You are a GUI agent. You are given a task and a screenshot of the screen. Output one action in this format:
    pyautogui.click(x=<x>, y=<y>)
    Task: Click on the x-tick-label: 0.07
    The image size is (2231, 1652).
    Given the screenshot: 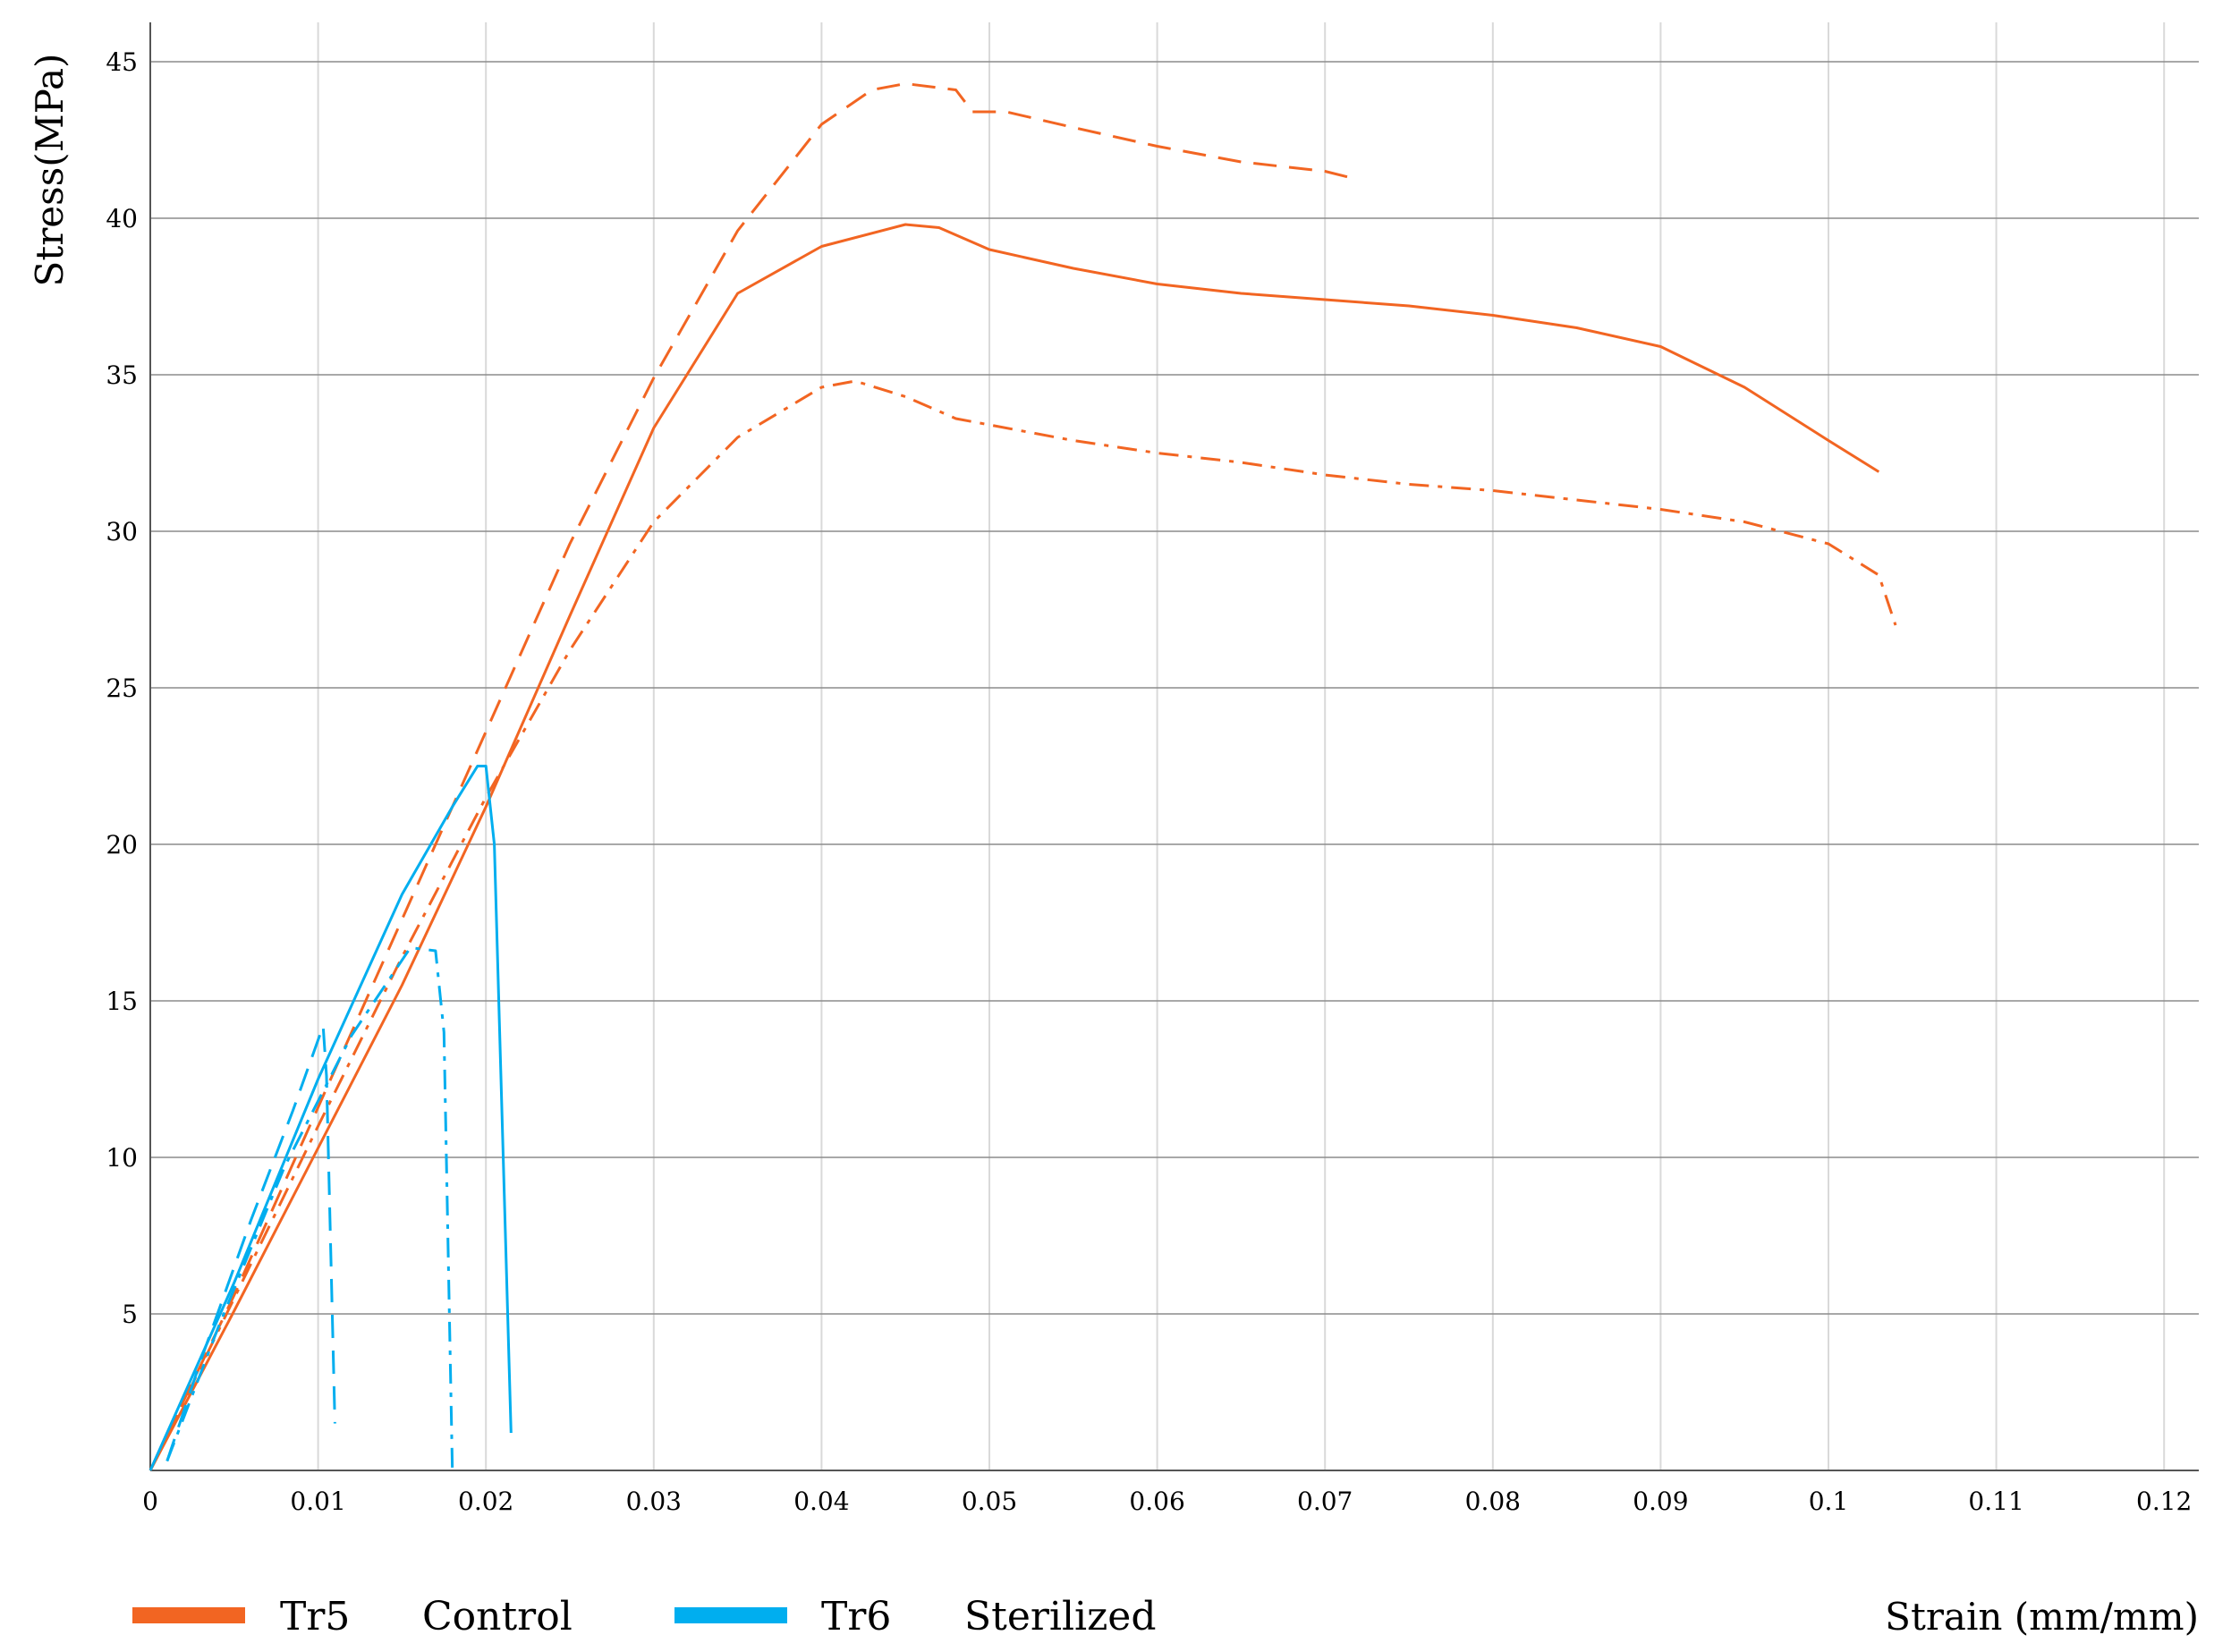 What is the action you would take?
    pyautogui.click(x=1325, y=1502)
    